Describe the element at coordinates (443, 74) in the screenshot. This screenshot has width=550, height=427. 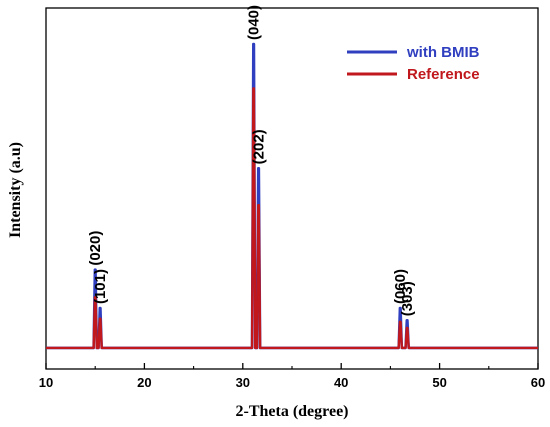
I see `legend-label-reference: Reference` at that location.